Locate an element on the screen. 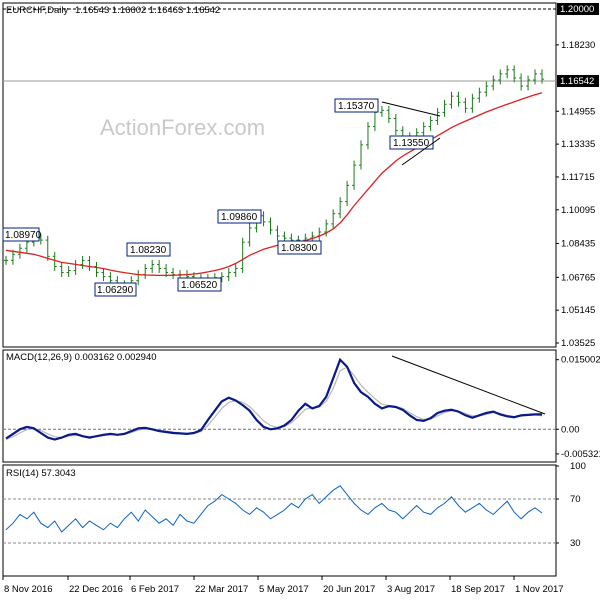 The width and height of the screenshot is (600, 605). annotation-1-08300: 1.08300 is located at coordinates (299, 247).